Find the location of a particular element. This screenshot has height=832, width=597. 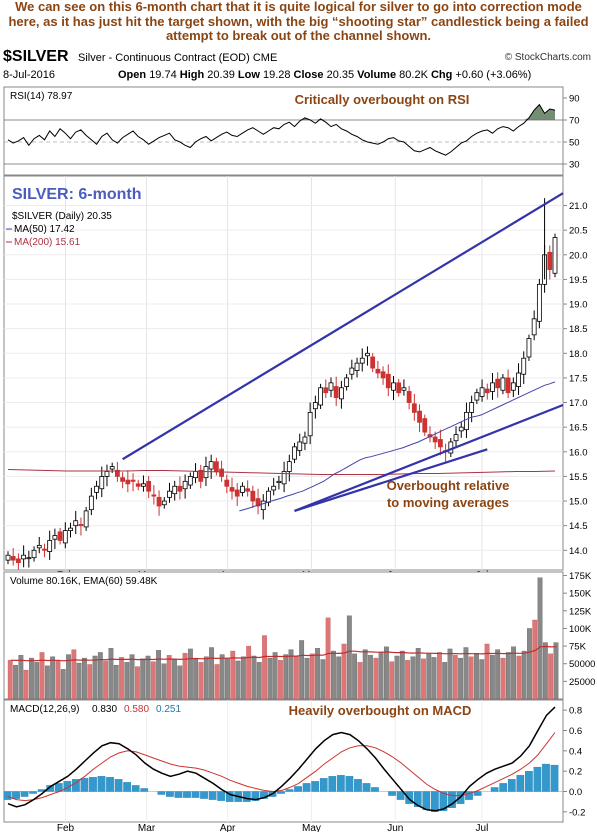

price-axis-tick-label: 14.5 is located at coordinates (578, 526).